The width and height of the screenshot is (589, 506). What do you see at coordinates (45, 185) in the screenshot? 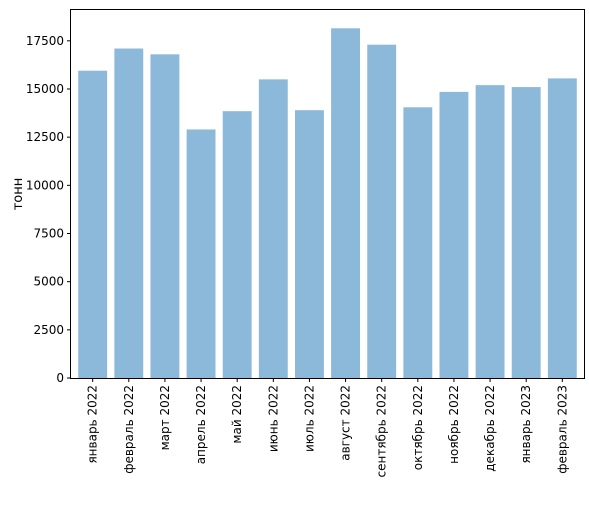
I see `y-tick-label: 10000` at bounding box center [45, 185].